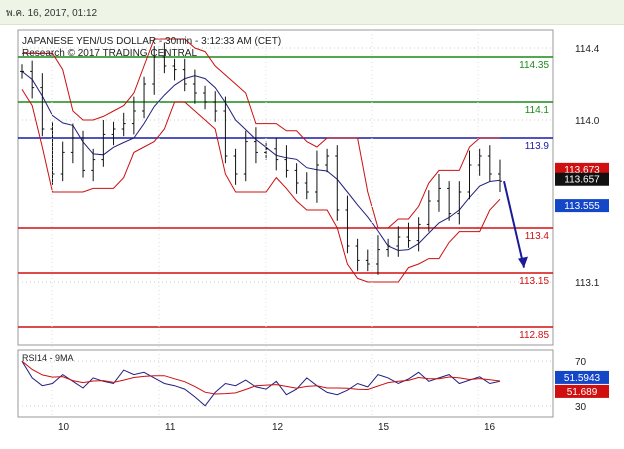  What do you see at coordinates (64, 427) in the screenshot?
I see `x-tick-label: 10` at bounding box center [64, 427].